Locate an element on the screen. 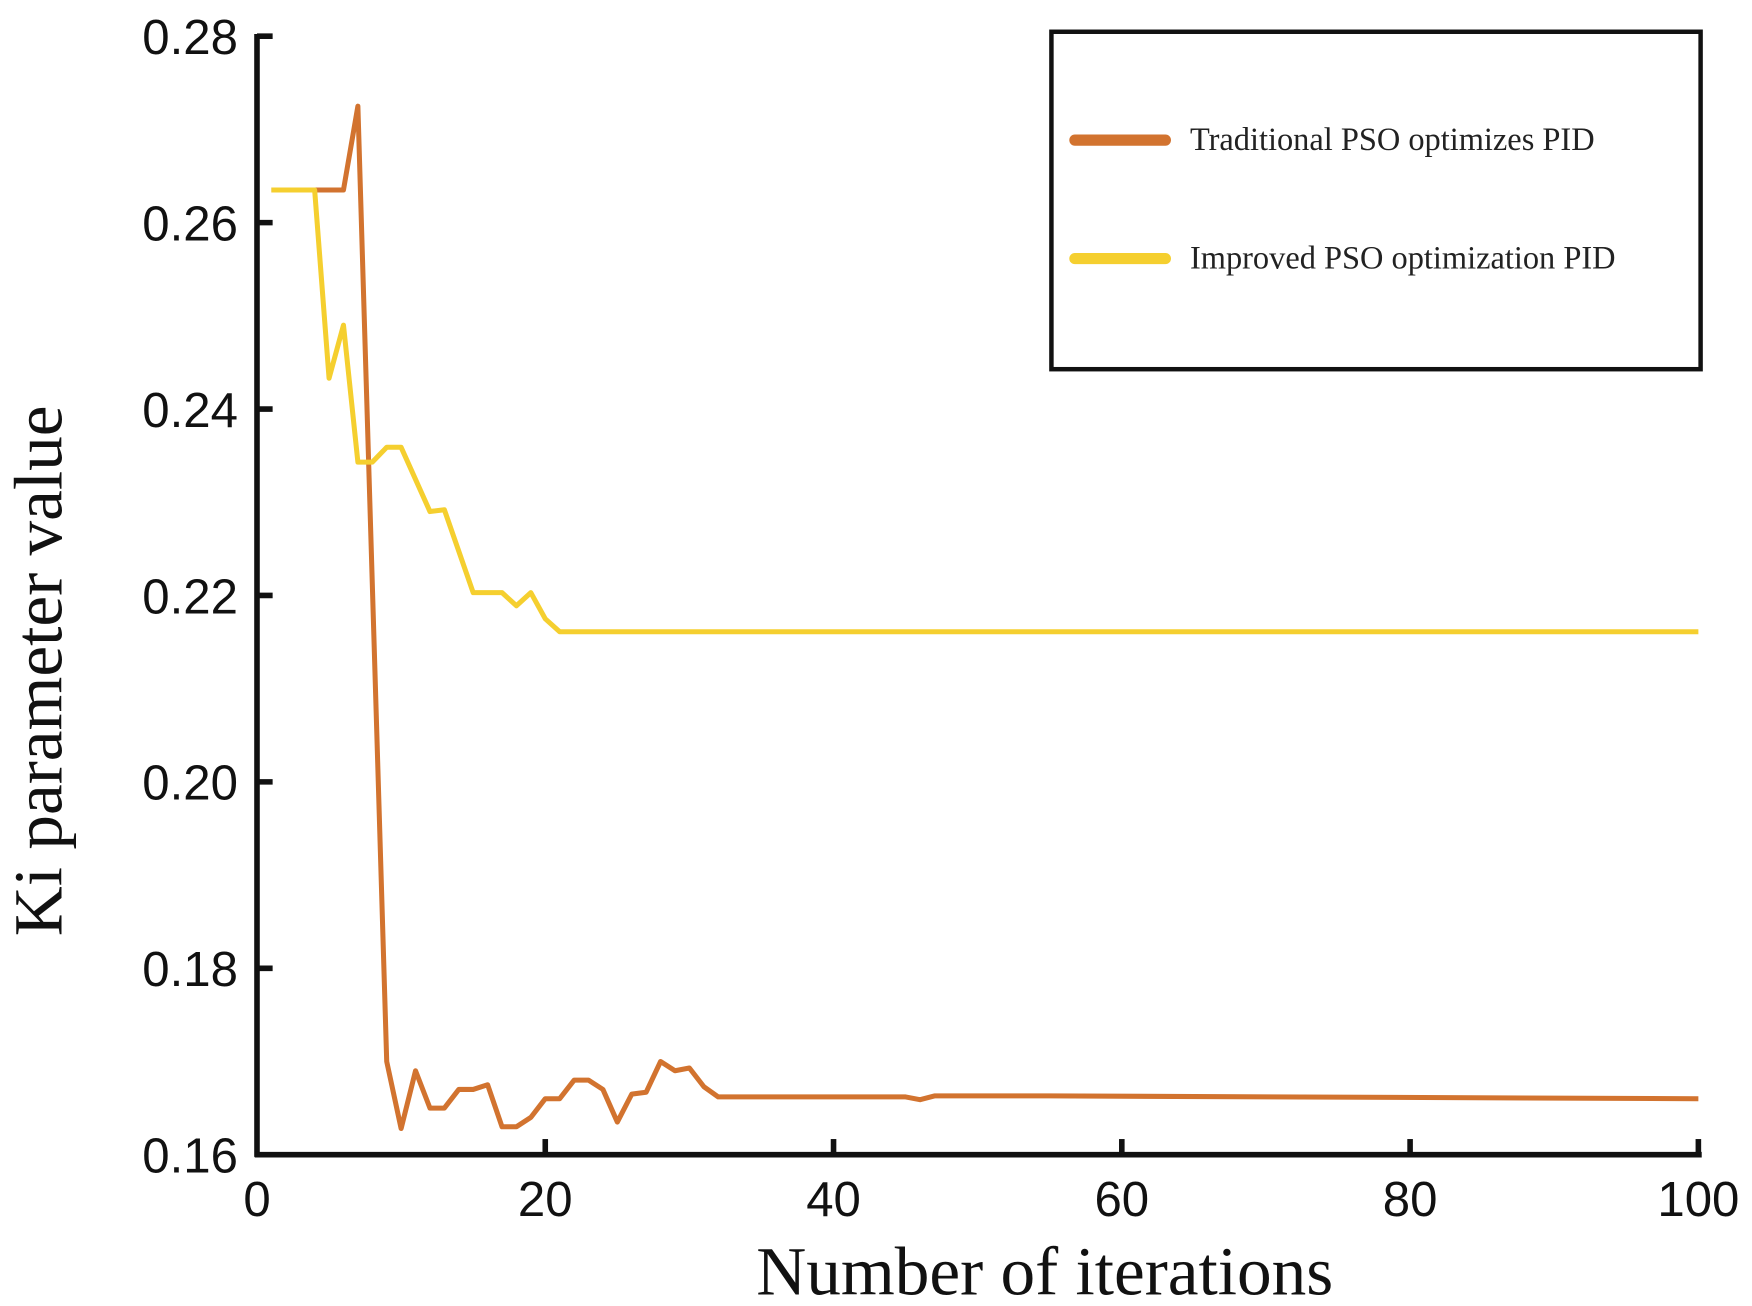 This screenshot has width=1752, height=1306. y-tick-label: 0.24 is located at coordinates (190, 410).